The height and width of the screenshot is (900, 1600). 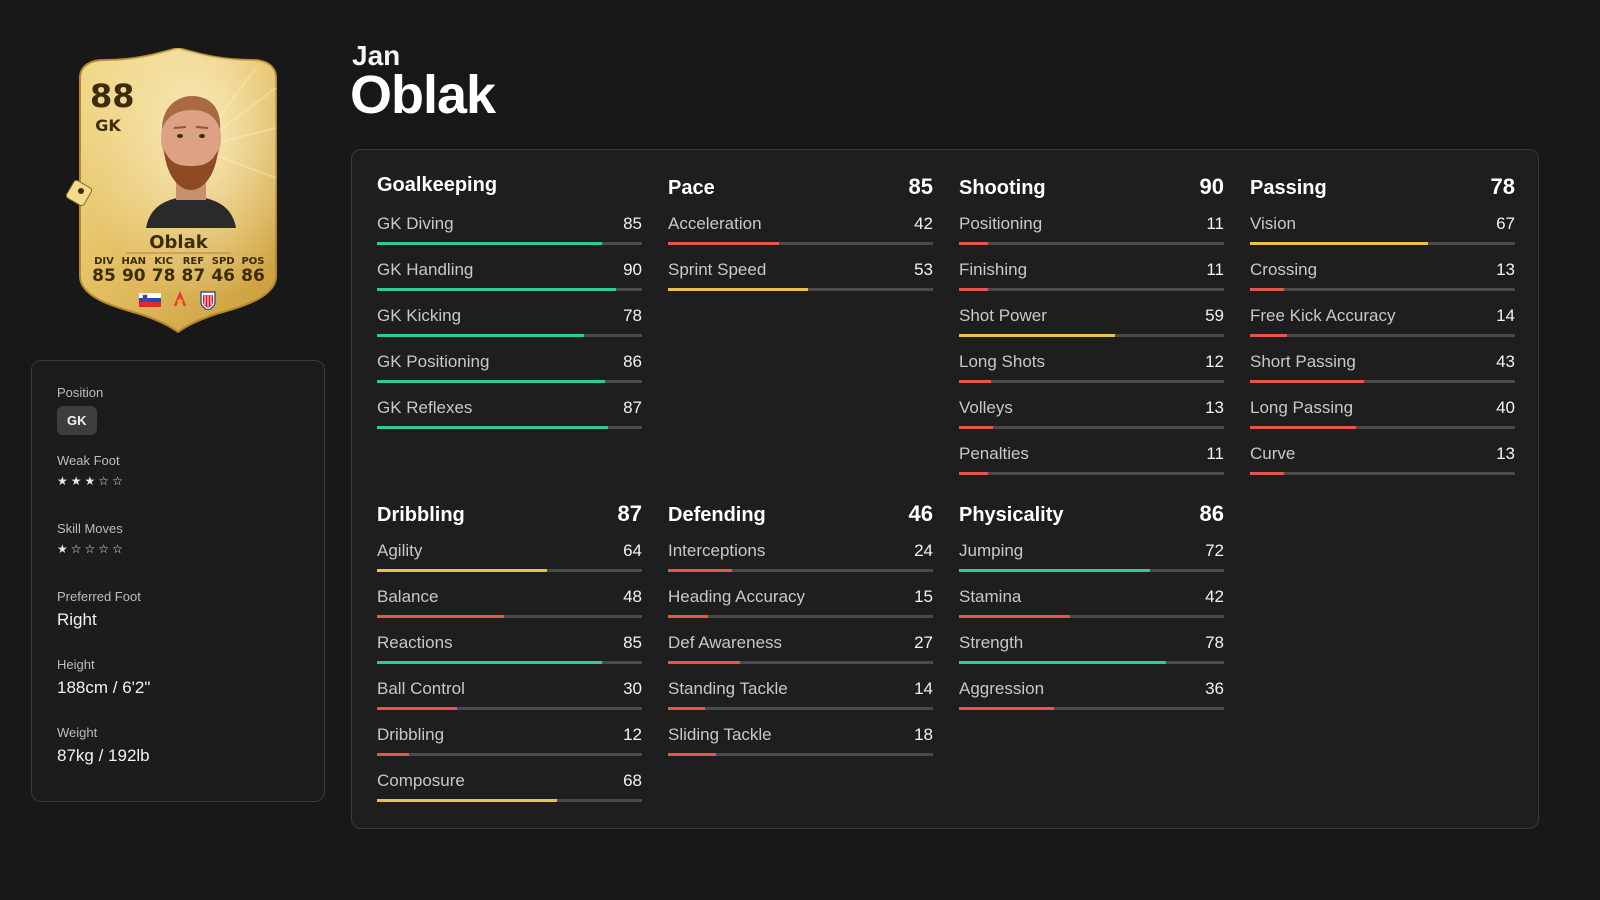 What do you see at coordinates (77, 619) in the screenshot?
I see `preferred-foot-value: Right` at bounding box center [77, 619].